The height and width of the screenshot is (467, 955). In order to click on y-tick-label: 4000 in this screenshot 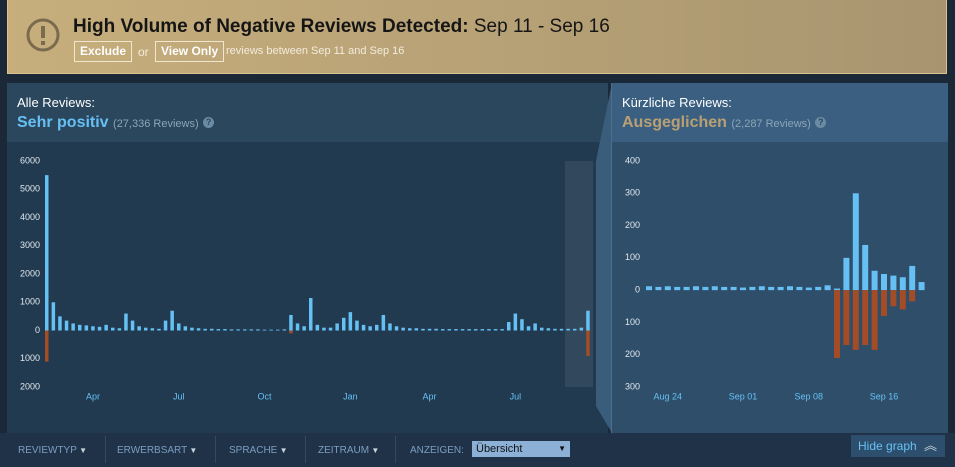, I will do `click(30, 217)`.